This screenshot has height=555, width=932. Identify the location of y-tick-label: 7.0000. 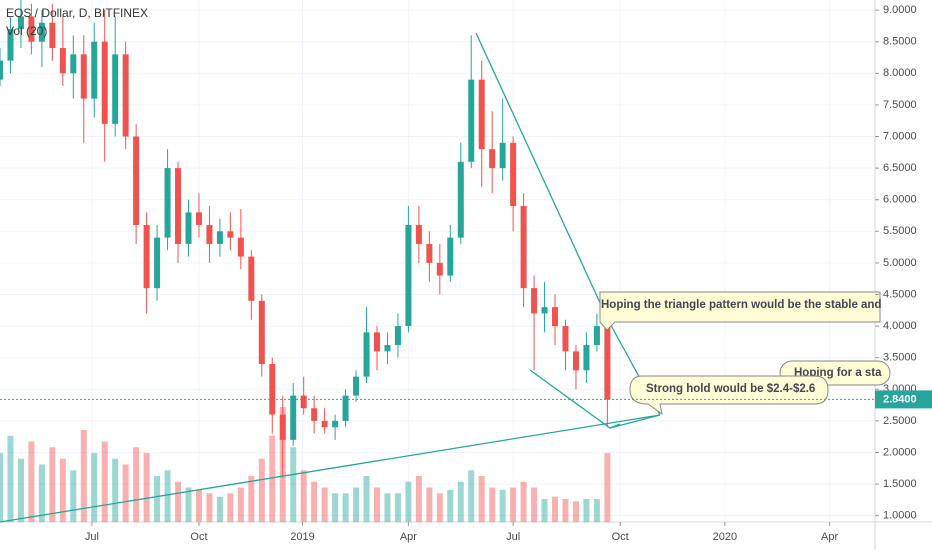
(900, 136).